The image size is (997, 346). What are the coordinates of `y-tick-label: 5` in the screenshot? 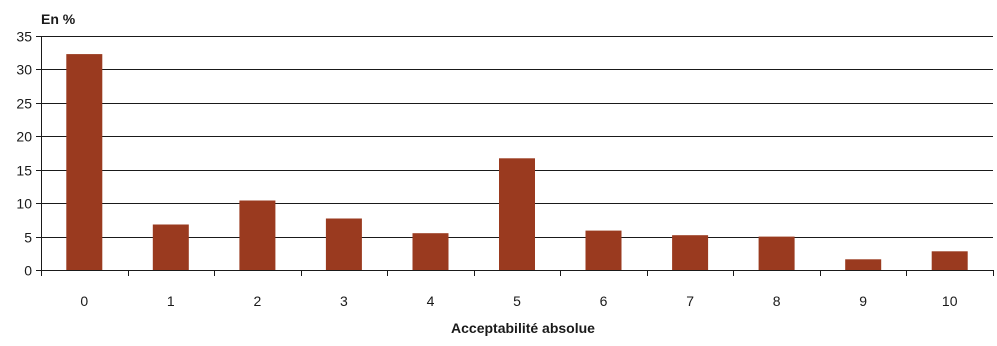 It's located at (28, 238).